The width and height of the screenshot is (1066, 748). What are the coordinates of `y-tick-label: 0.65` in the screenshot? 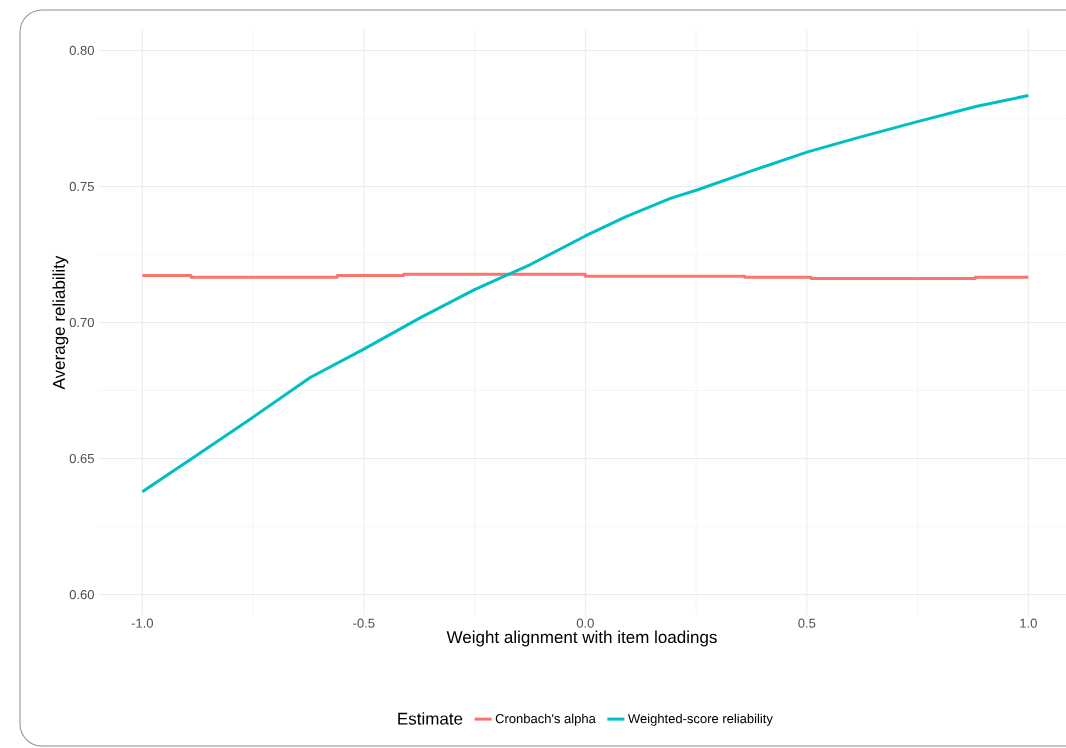 It's located at (81, 458).